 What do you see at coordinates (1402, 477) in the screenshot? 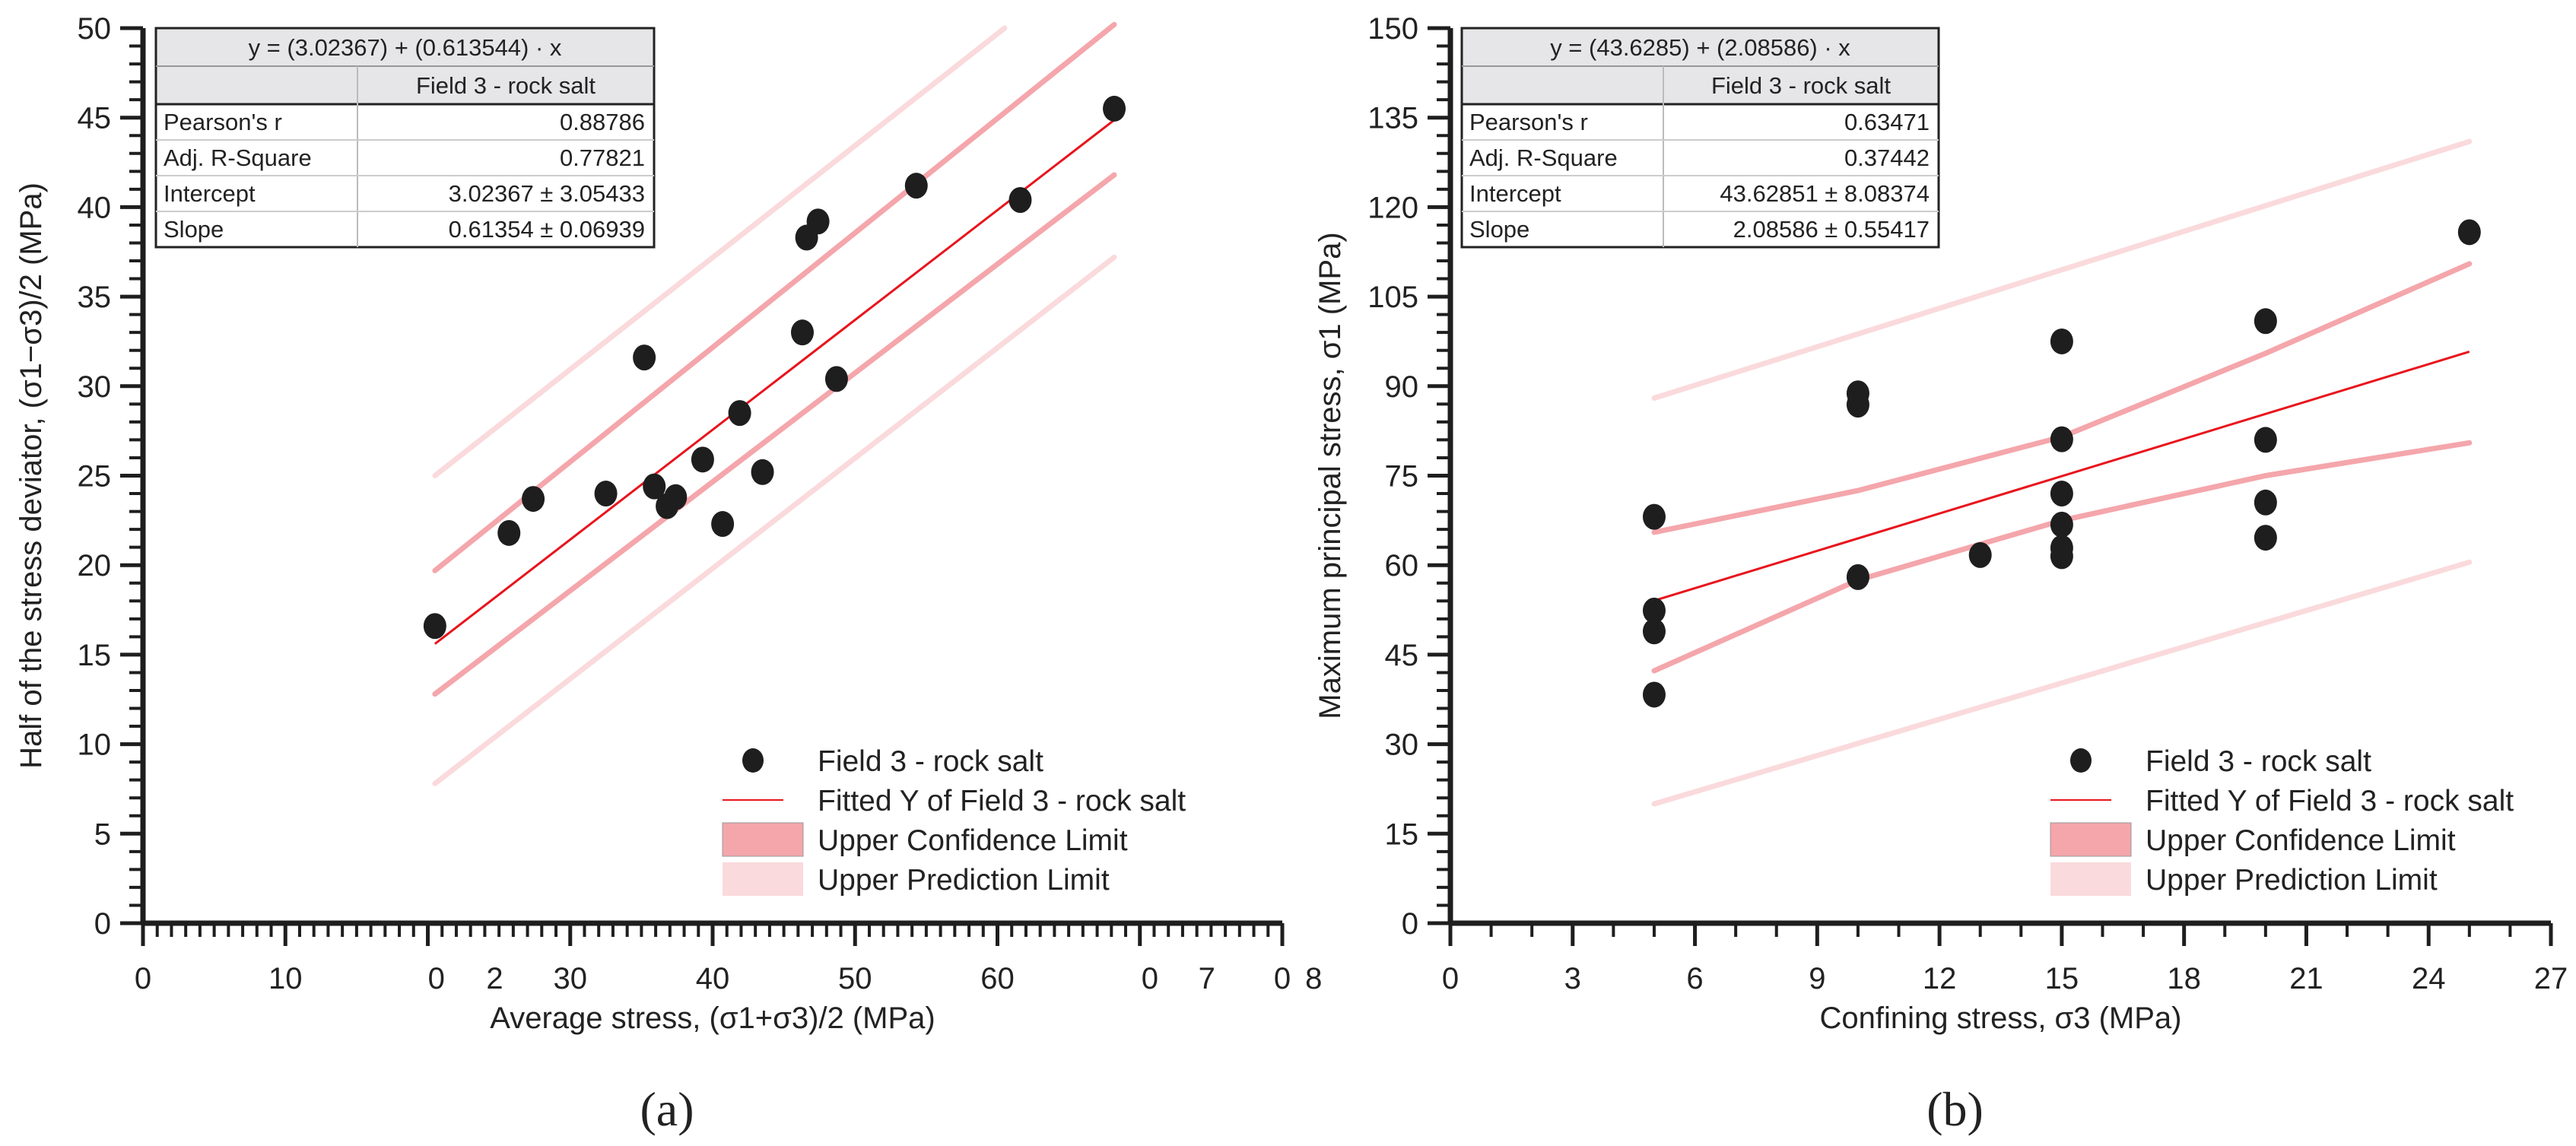
I see `y-tick-label: 75` at bounding box center [1402, 477].